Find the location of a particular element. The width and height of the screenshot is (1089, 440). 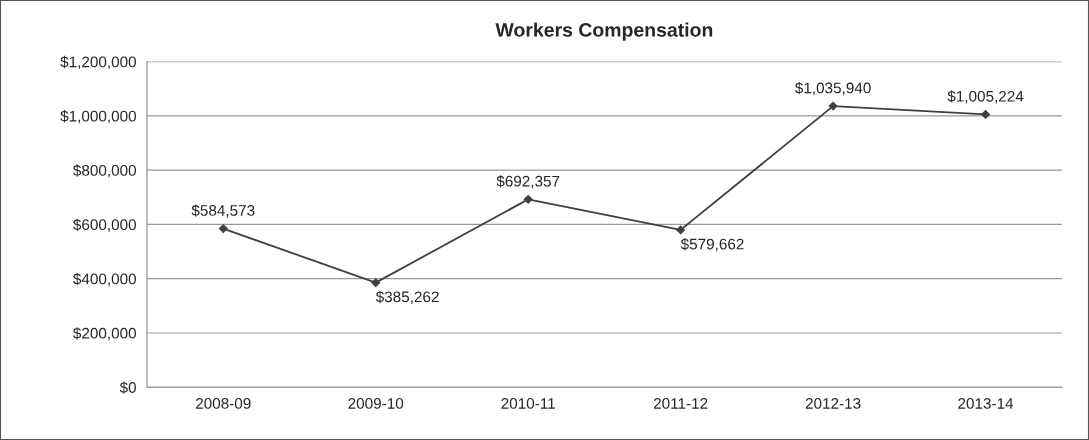

x-tick-label: 2009-10 is located at coordinates (376, 403).